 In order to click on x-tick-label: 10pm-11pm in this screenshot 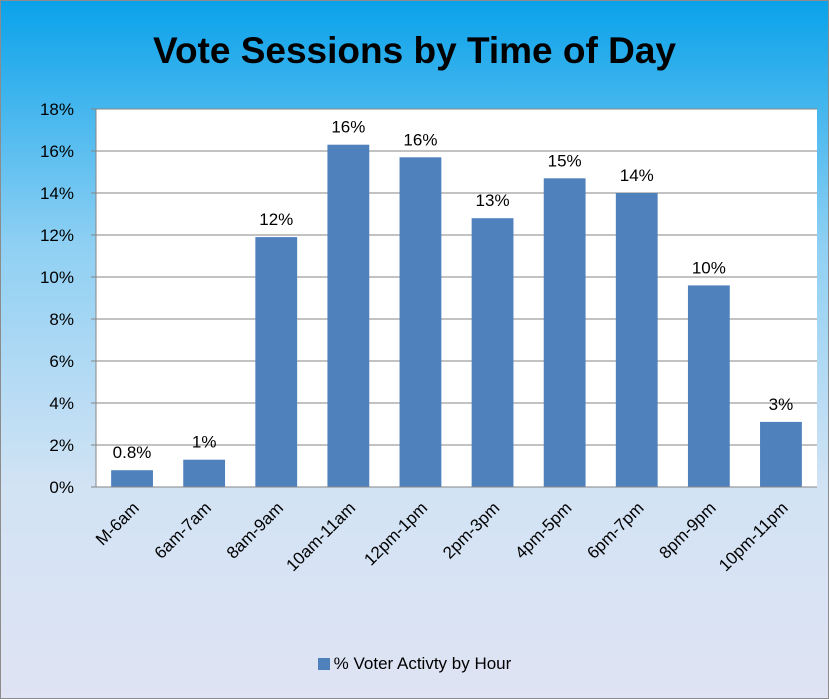, I will do `click(753, 536)`.